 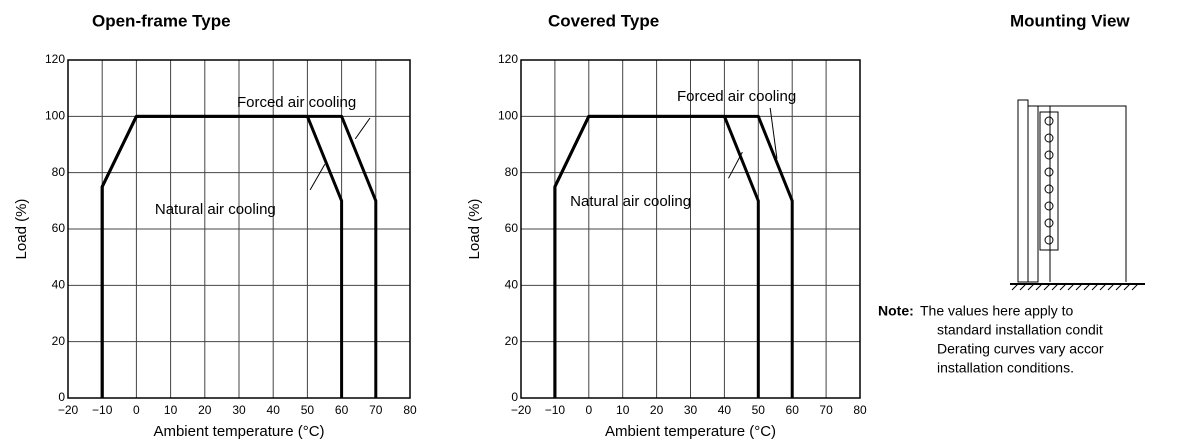 I want to click on mounting-title: Mounting View, so click(x=1070, y=20).